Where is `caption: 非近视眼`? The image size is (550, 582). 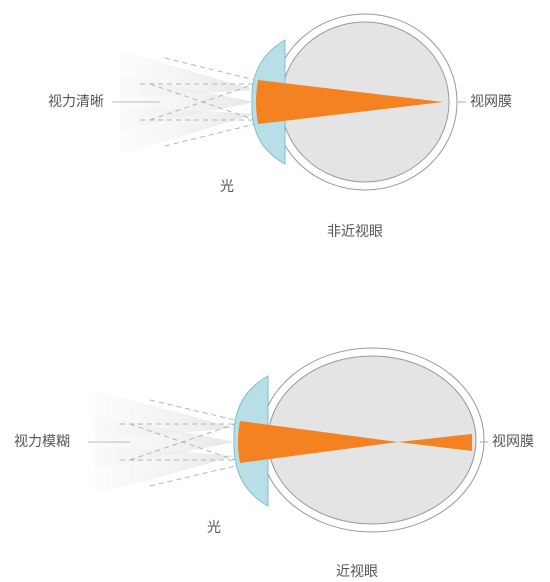 caption: 非近视眼 is located at coordinates (355, 232).